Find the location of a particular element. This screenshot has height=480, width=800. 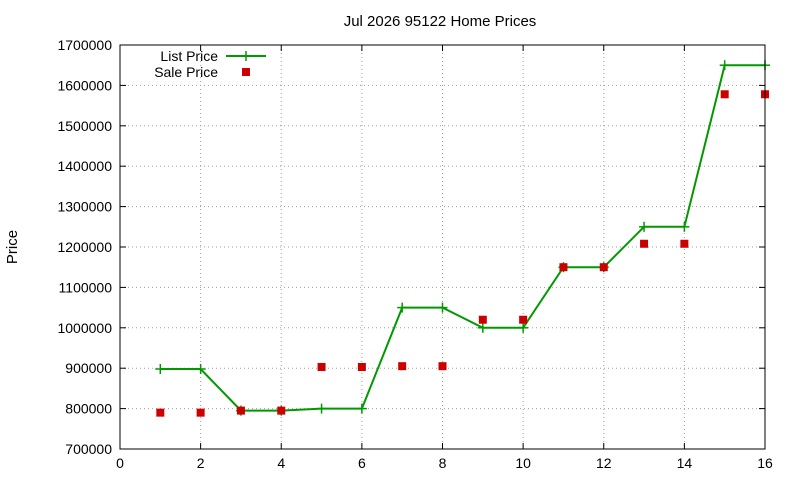

x-tick-label: 0 is located at coordinates (120, 463).